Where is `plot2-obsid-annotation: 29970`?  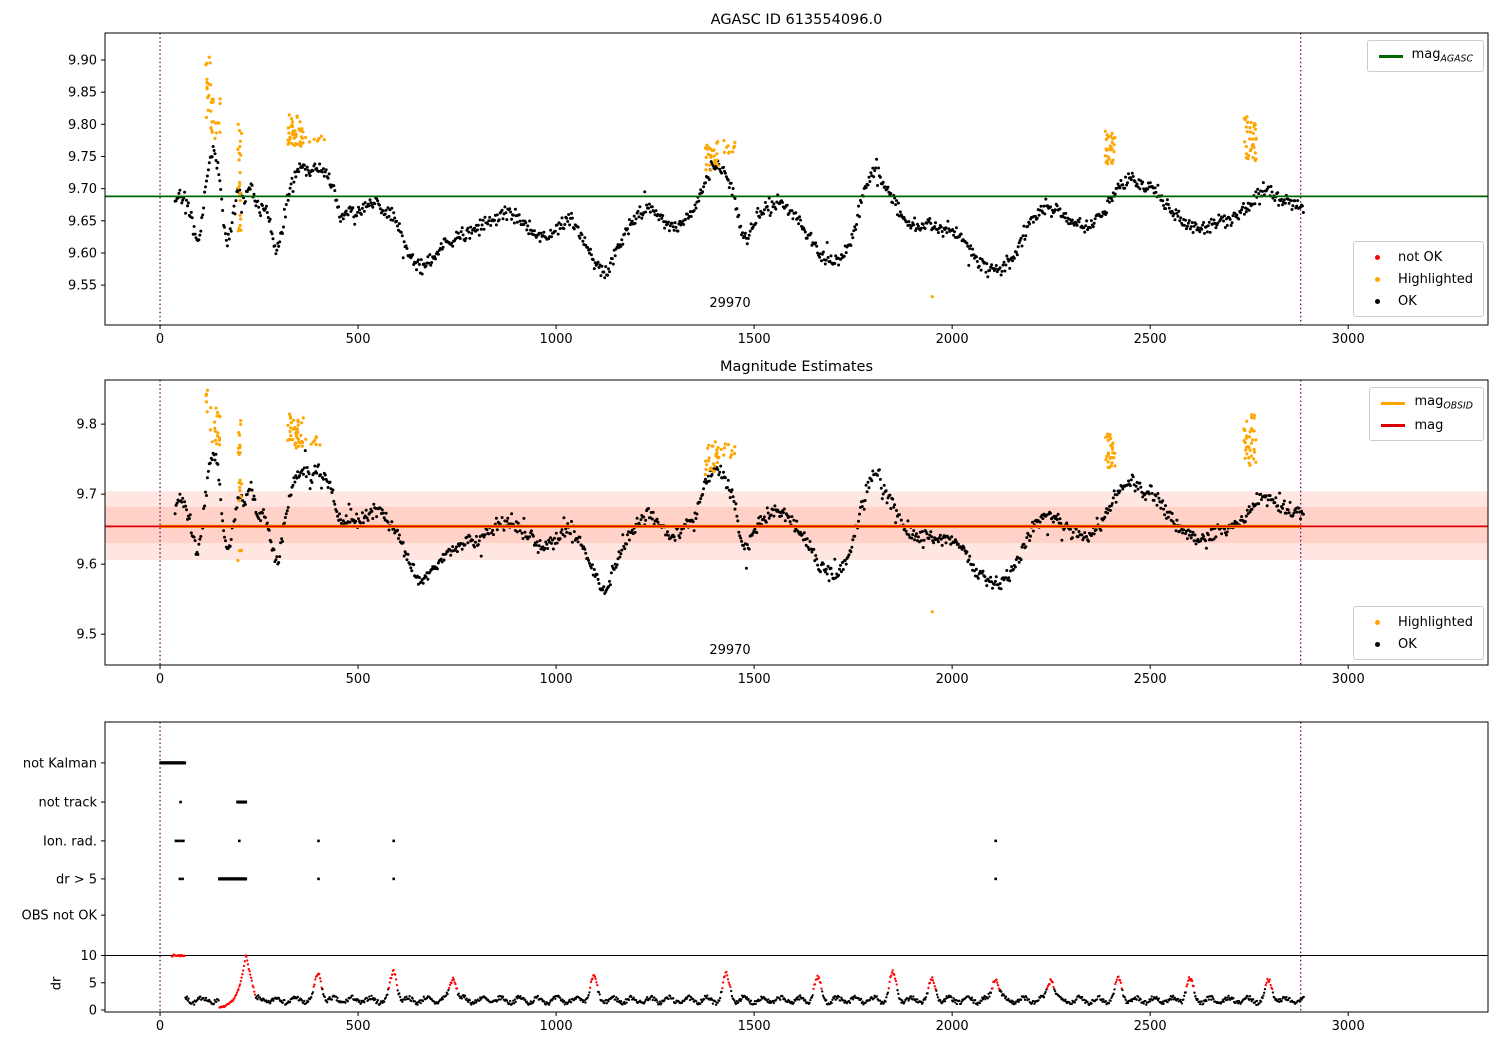 plot2-obsid-annotation: 29970 is located at coordinates (730, 650).